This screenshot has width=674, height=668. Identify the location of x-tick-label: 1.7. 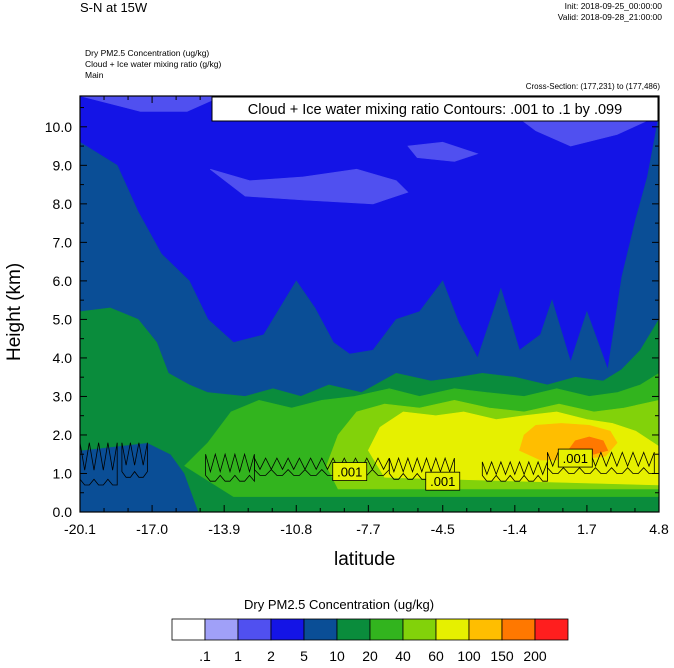
(587, 529).